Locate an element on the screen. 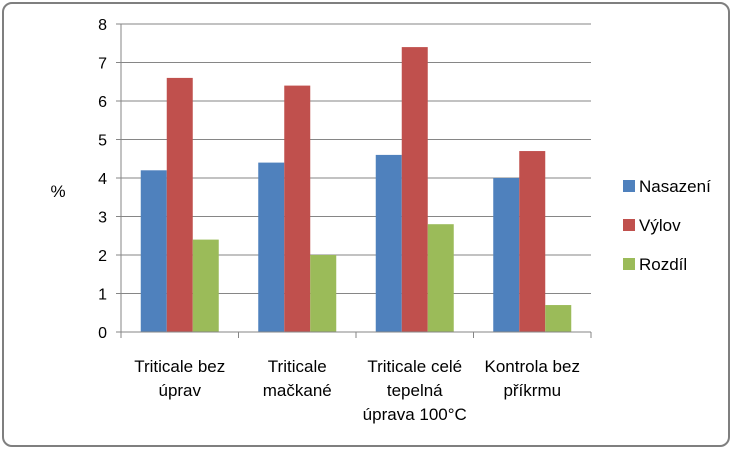  x-category-label: Triticale celé is located at coordinates (414, 366).